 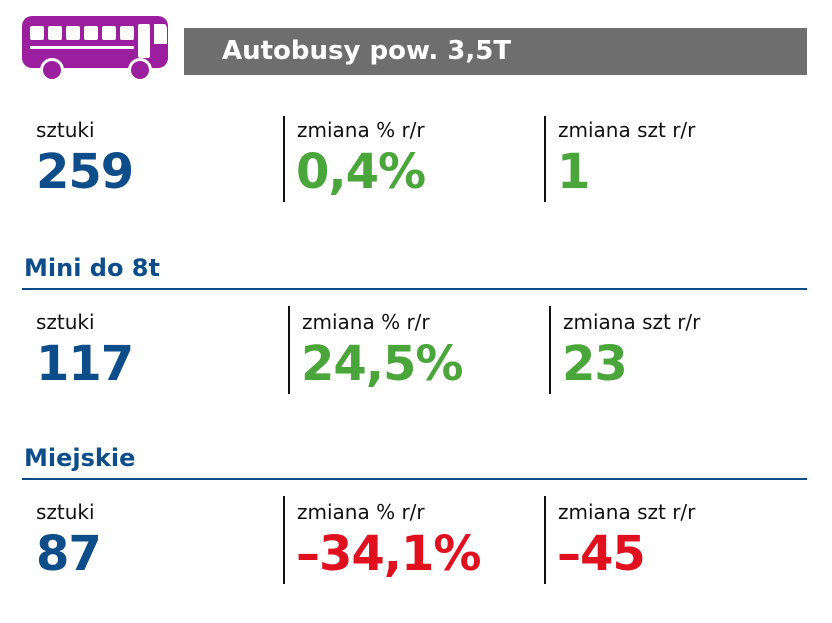 What do you see at coordinates (367, 51) in the screenshot?
I see `page-title: Autobusy pow. 3,5T` at bounding box center [367, 51].